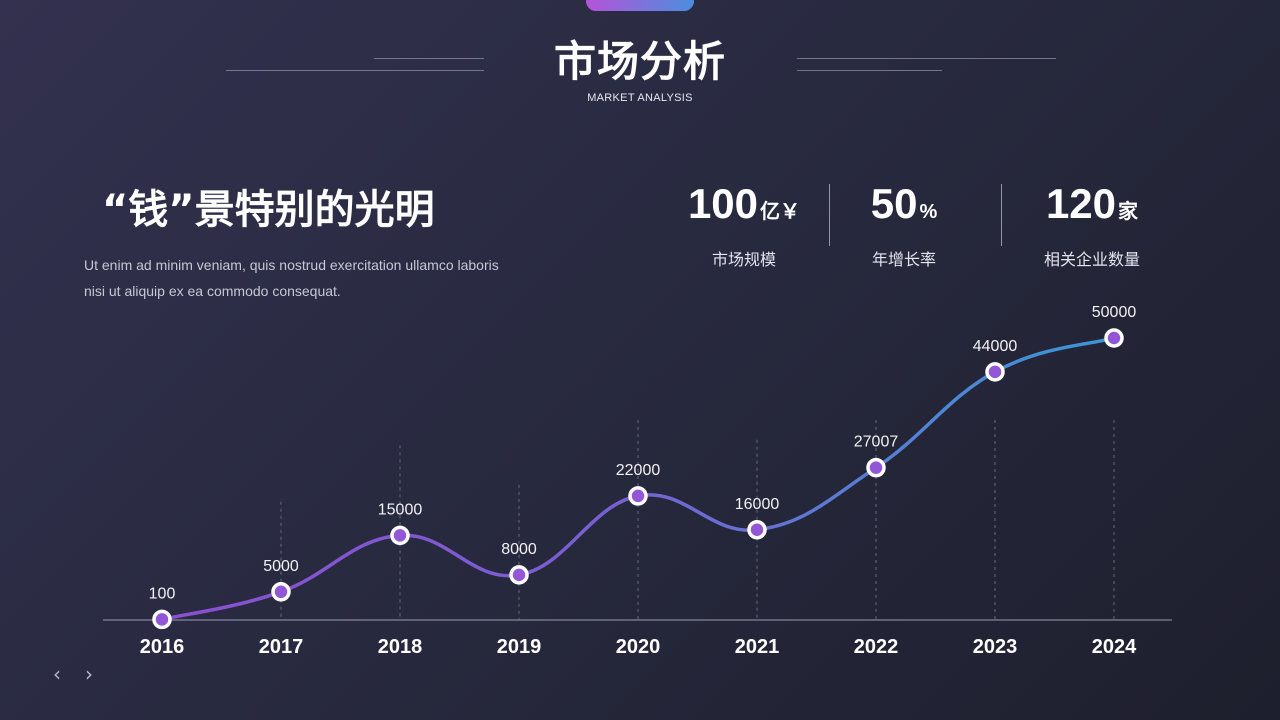 Image resolution: width=1280 pixels, height=720 pixels. Describe the element at coordinates (638, 470) in the screenshot. I see `data-label: 22000` at that location.